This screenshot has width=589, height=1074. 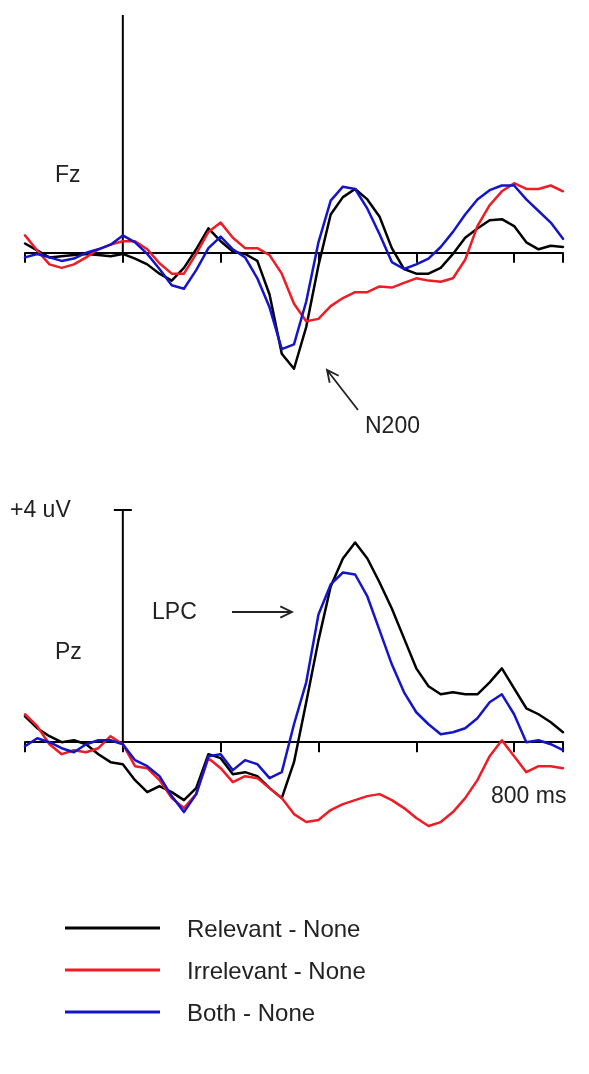 What do you see at coordinates (174, 611) in the screenshot?
I see `annotation: LPC` at bounding box center [174, 611].